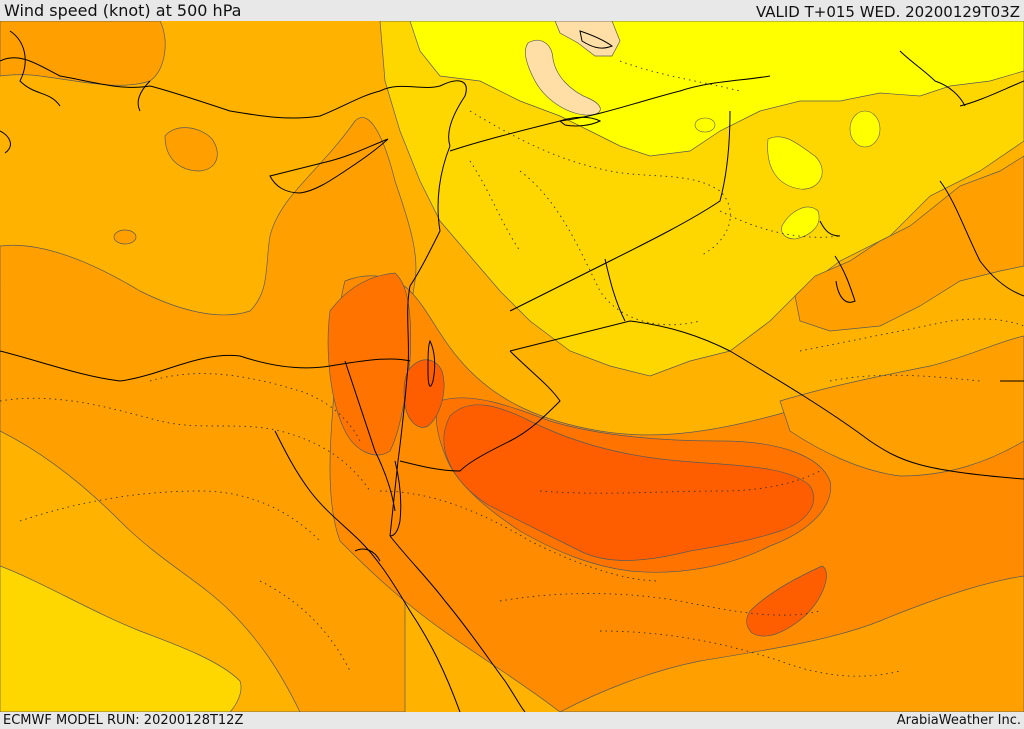 The image size is (1024, 729). What do you see at coordinates (587, 39) in the screenshot?
I see `band-light-patch-b` at bounding box center [587, 39].